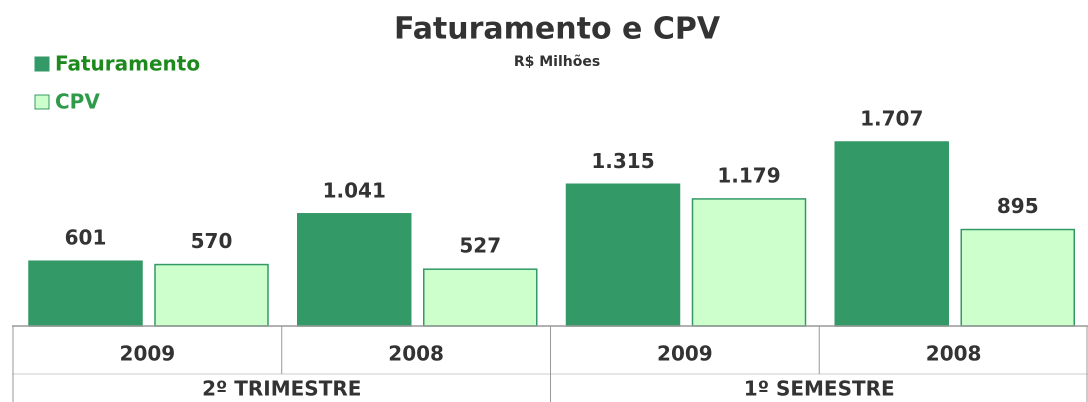 This screenshot has width=1088, height=402. I want to click on value-label: 1.315, so click(622, 161).